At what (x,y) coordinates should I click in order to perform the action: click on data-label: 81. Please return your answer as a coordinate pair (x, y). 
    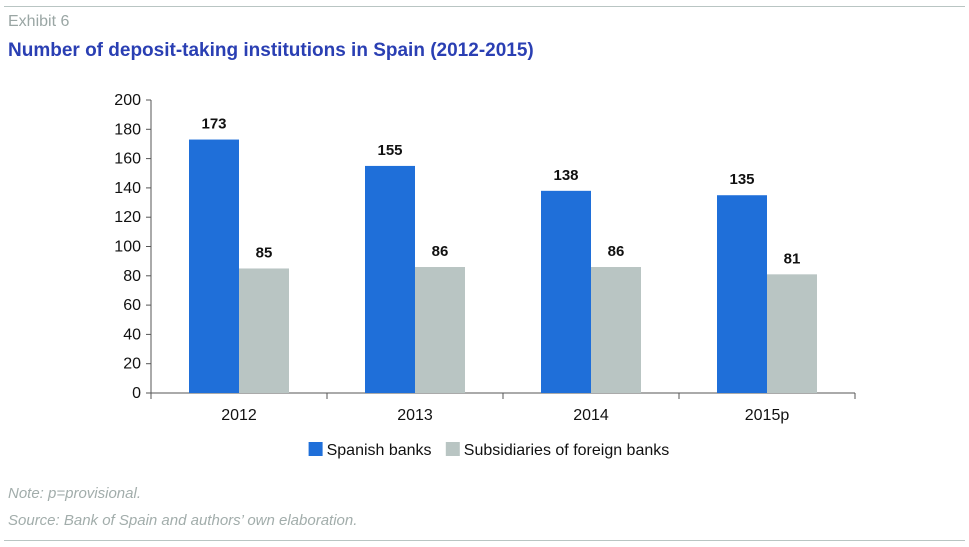
    Looking at the image, I should click on (792, 258).